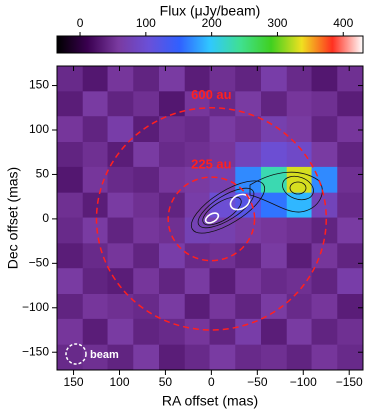  Describe the element at coordinates (277, 23) in the screenshot. I see `colorbar-tick-label: 300` at that location.